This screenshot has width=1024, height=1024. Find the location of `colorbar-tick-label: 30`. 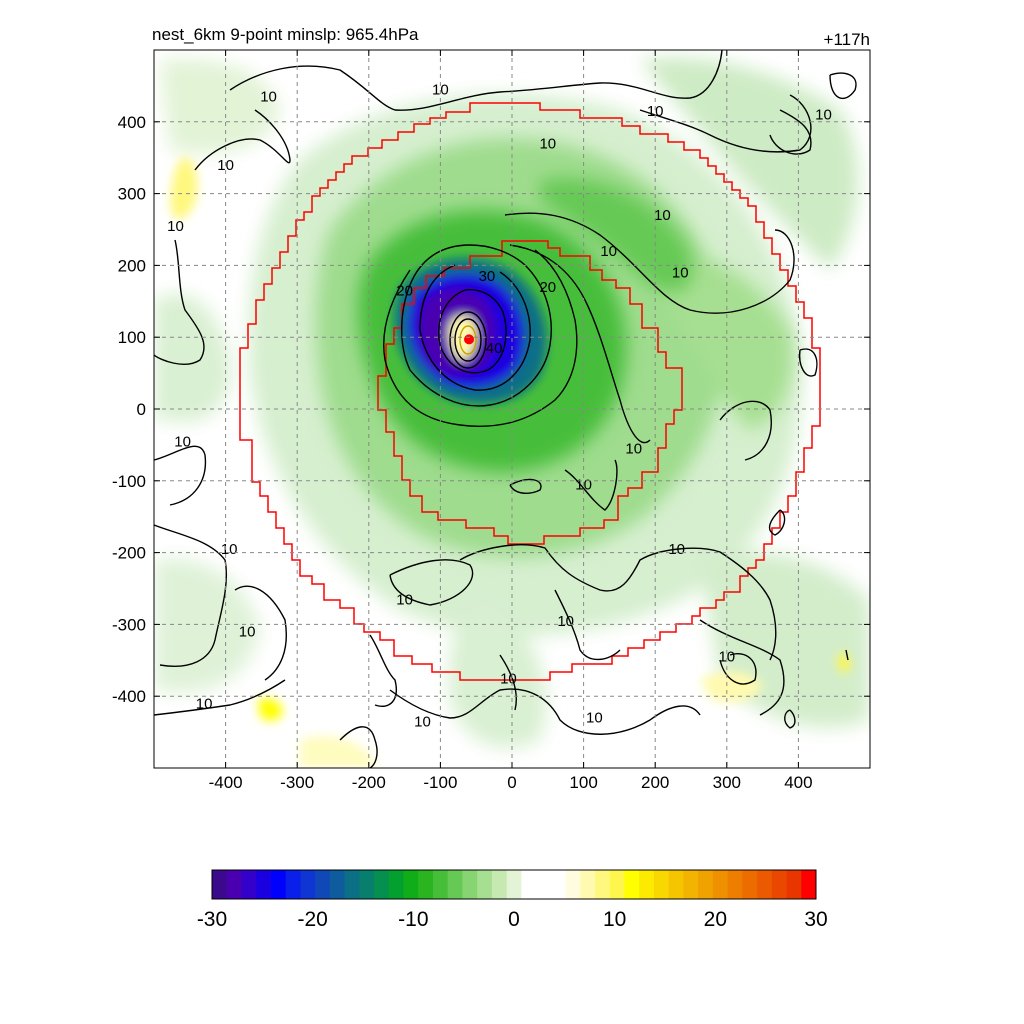

colorbar-tick-label: 30 is located at coordinates (815, 919).